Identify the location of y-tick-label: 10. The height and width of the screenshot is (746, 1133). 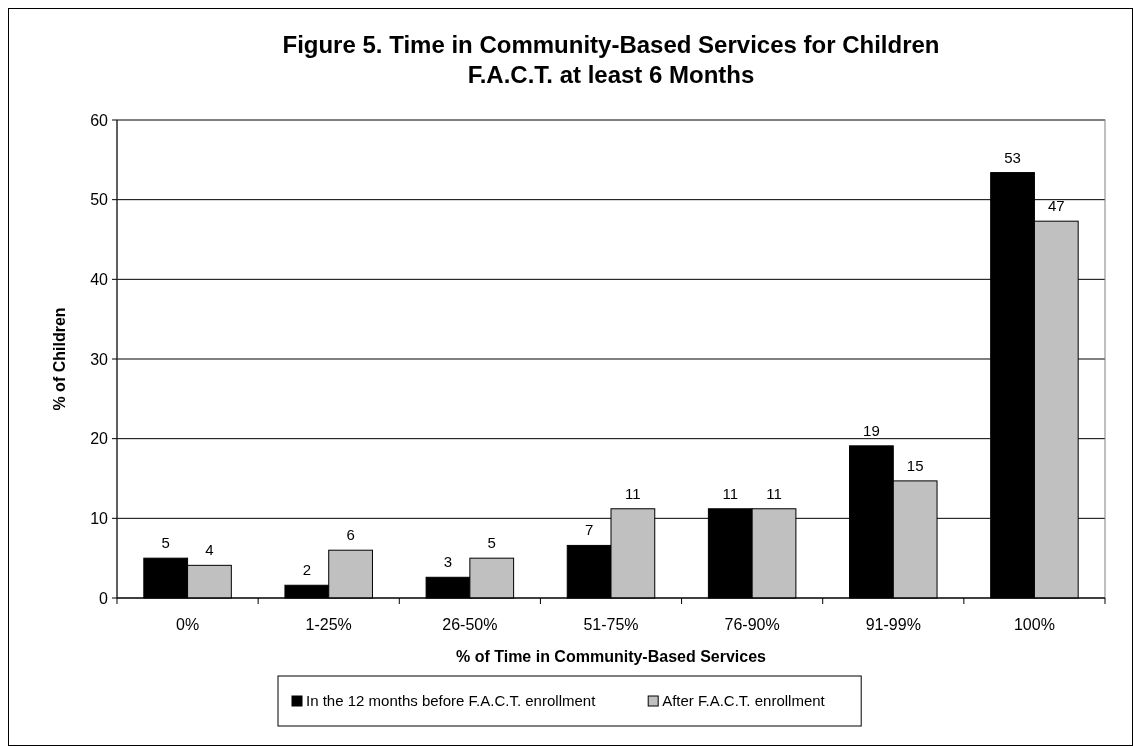
(99, 518).